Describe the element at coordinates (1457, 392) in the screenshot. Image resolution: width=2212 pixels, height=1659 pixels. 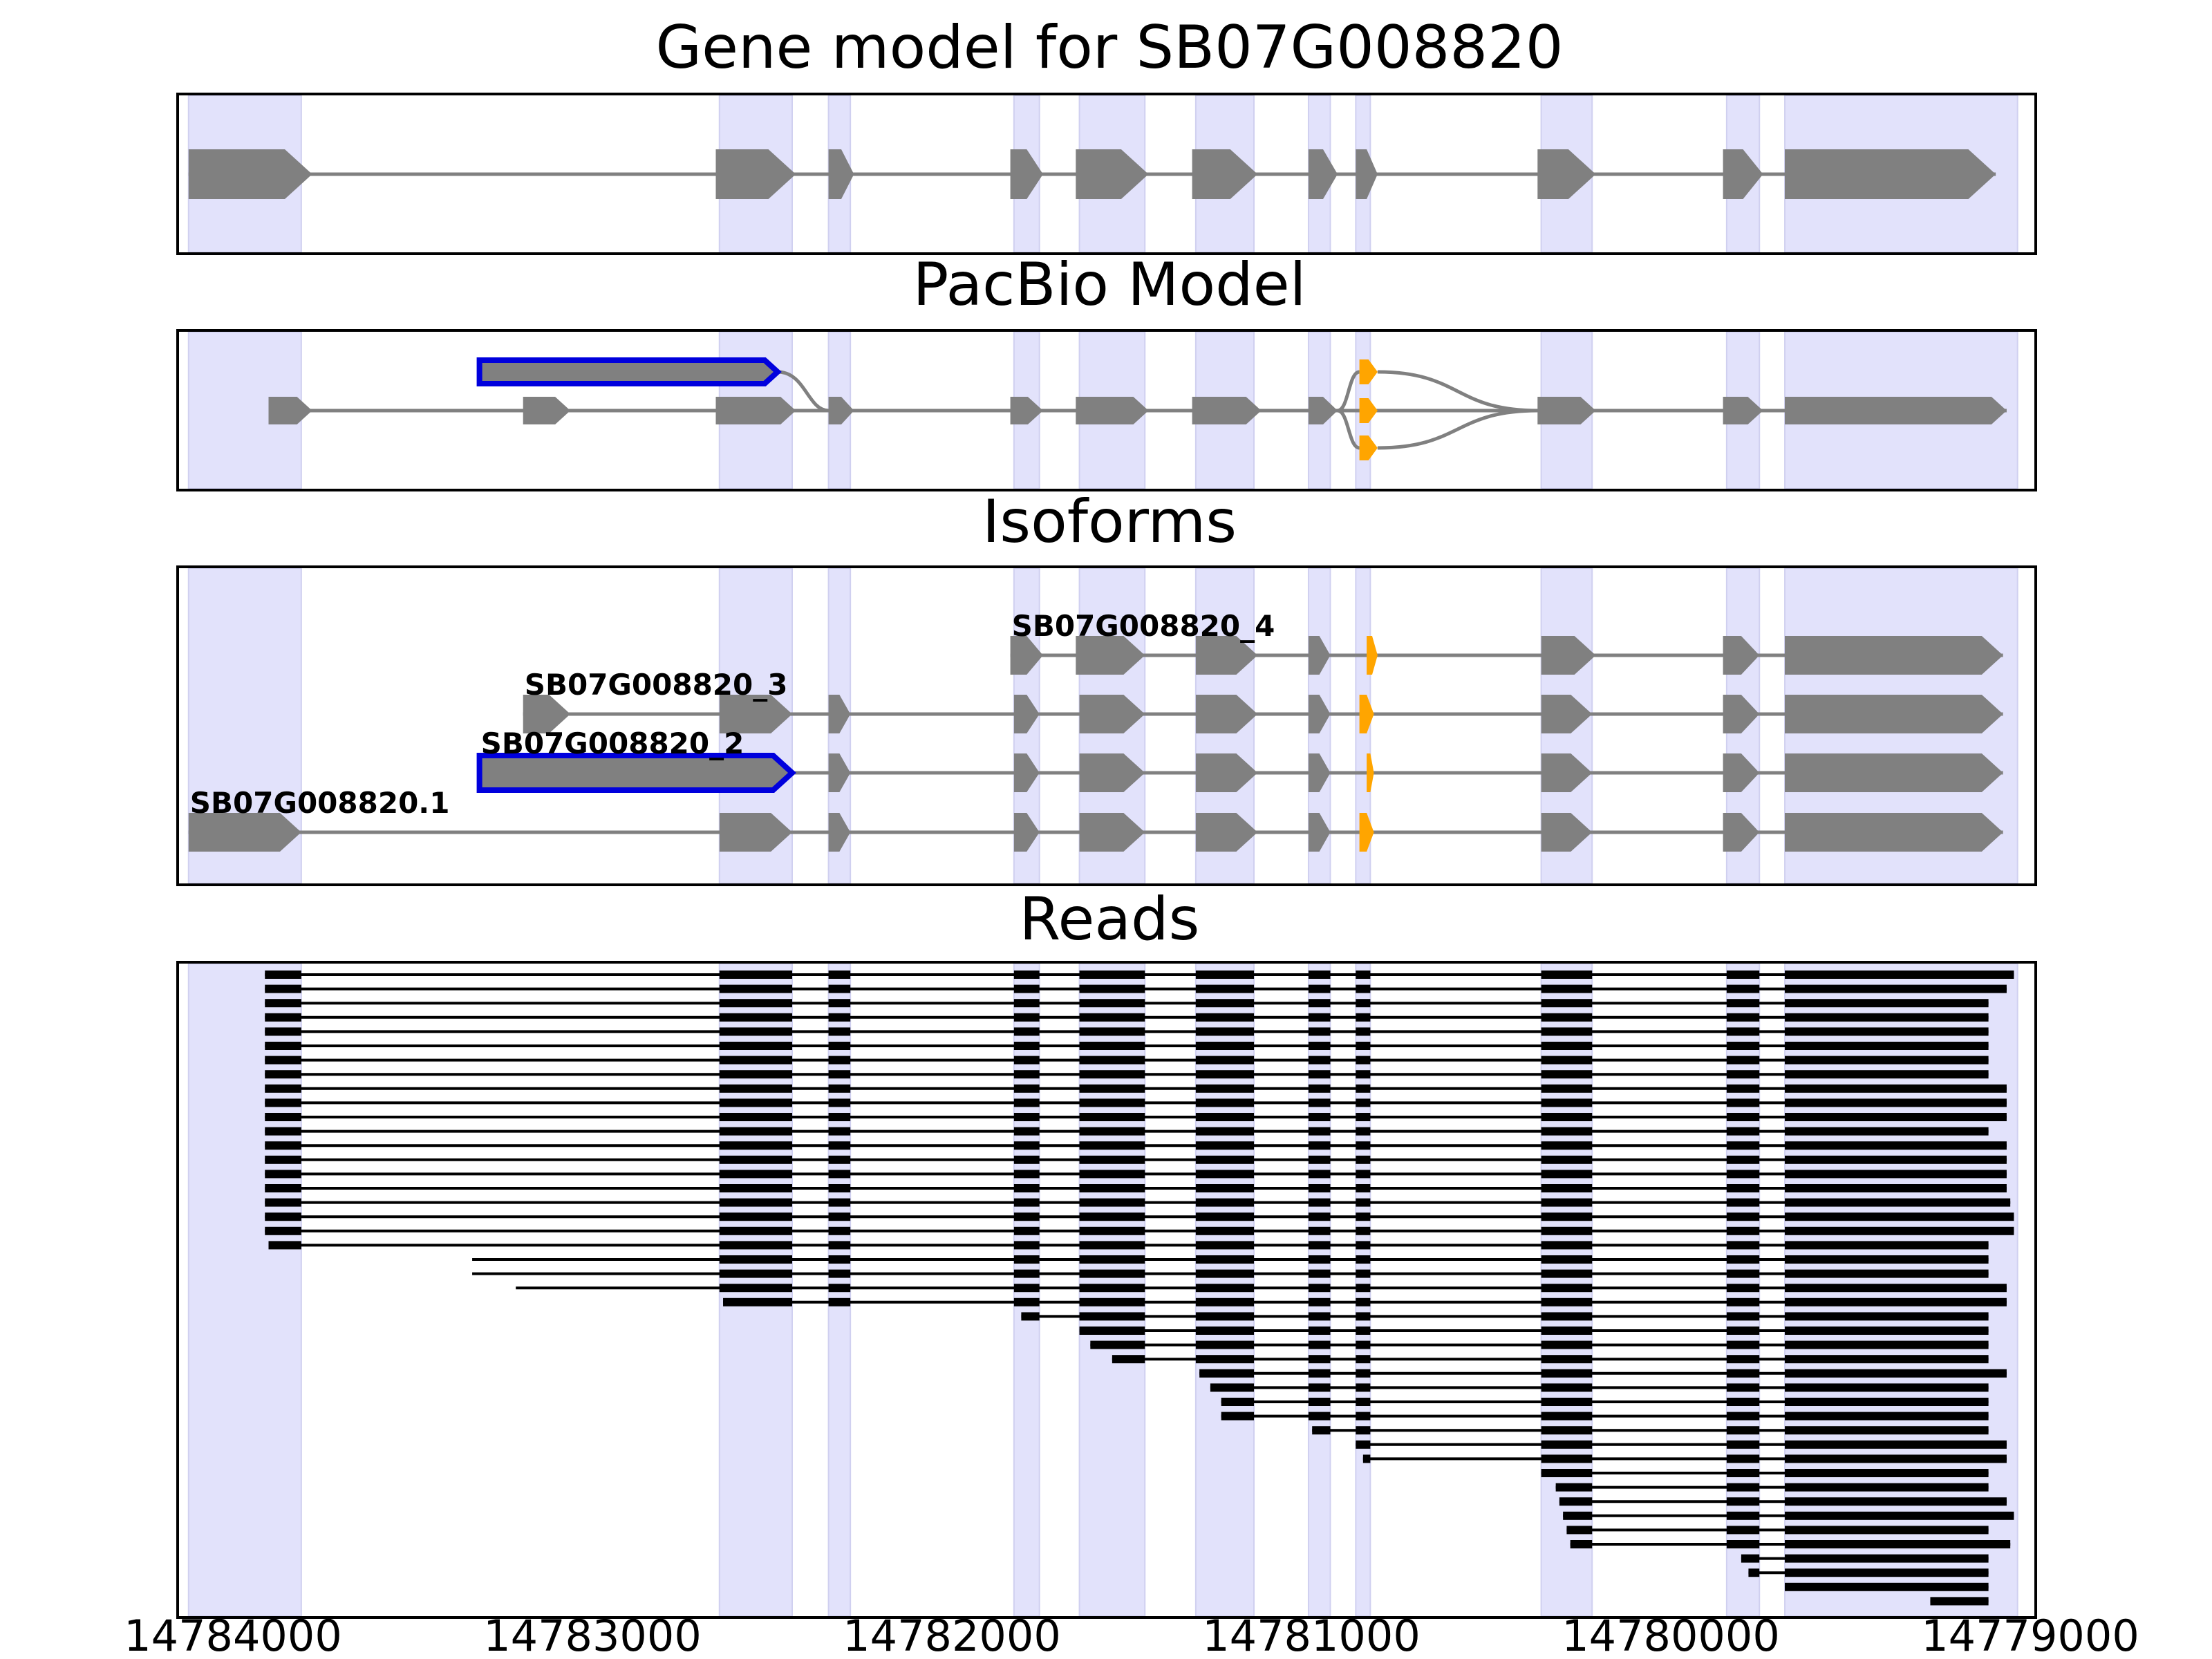
I see `splice-curve` at that location.